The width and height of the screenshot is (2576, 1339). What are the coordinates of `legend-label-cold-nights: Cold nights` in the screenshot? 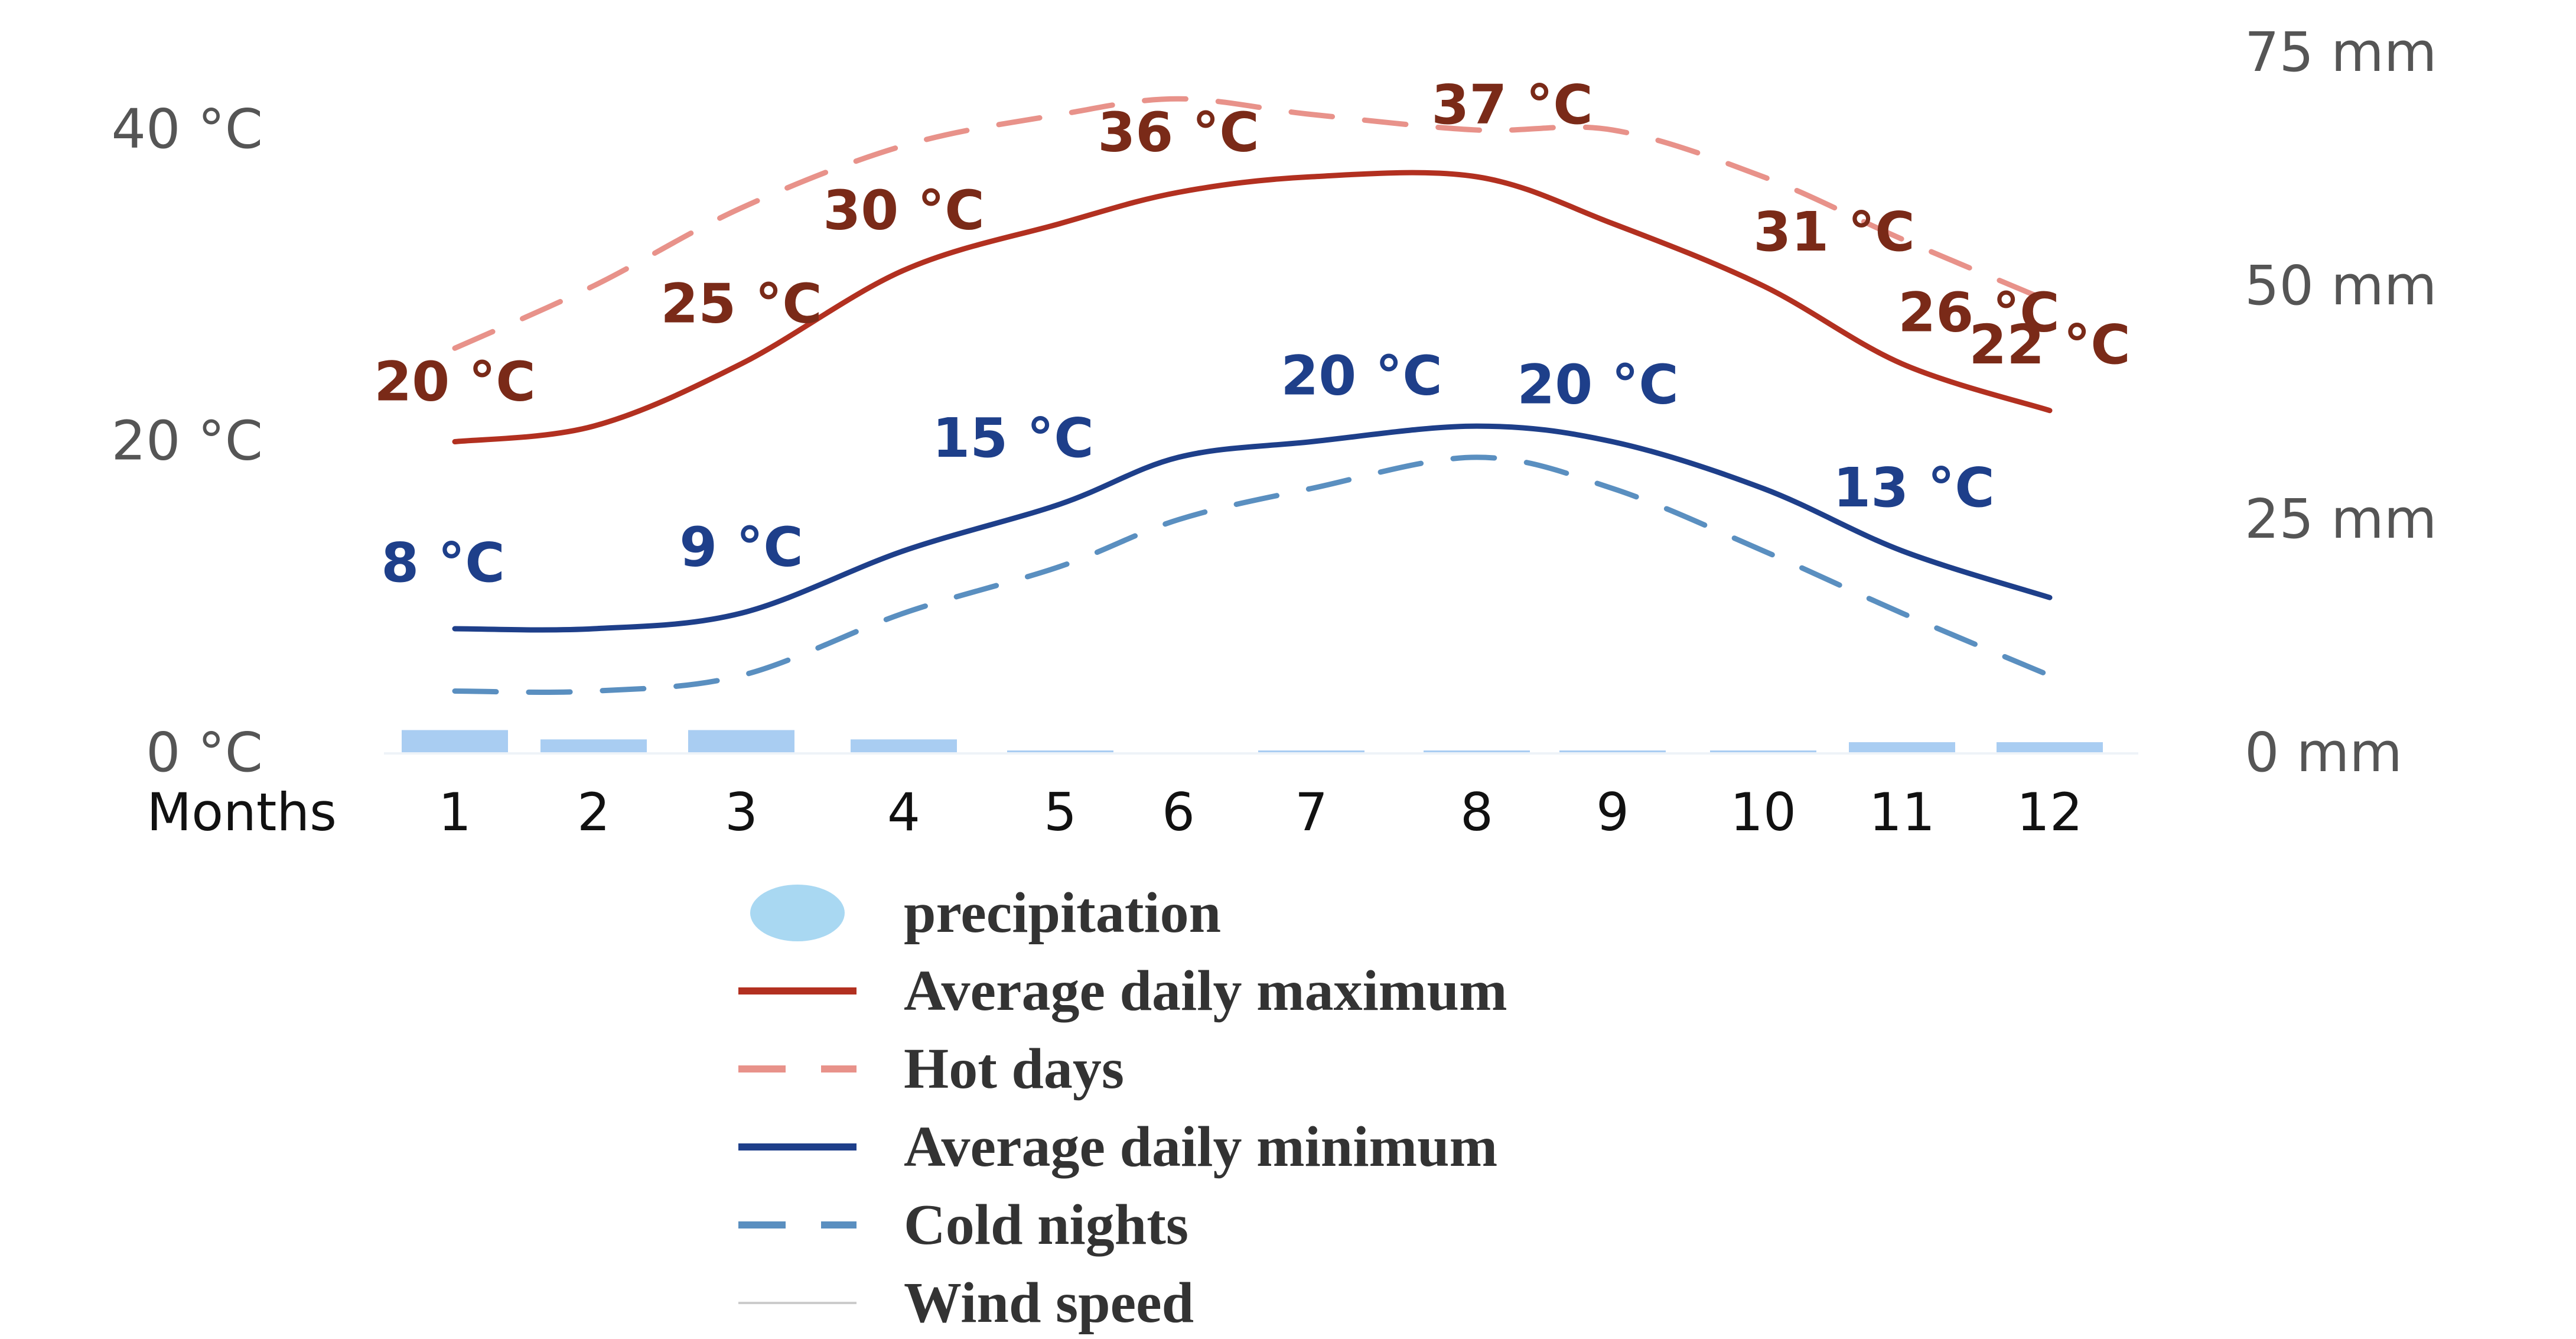 It's located at (1046, 1225).